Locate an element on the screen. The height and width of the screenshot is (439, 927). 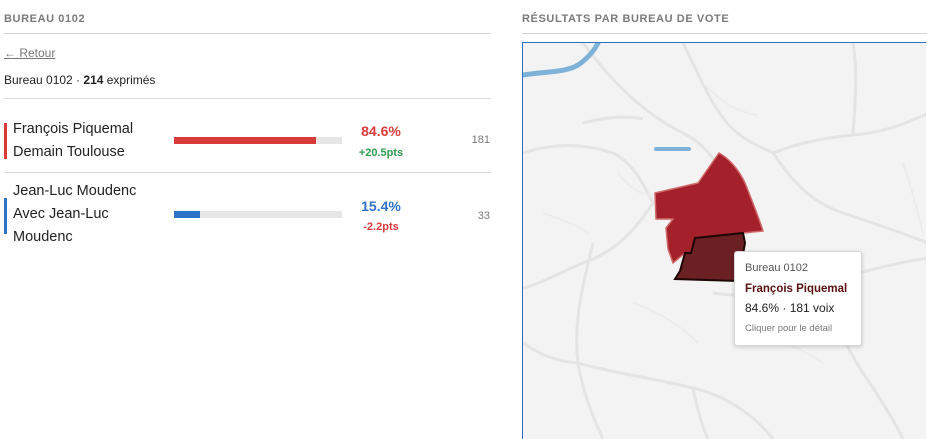
candidate-name: Jean-Luc Moudenc Avec Jean-Luc Moudenc is located at coordinates (74, 214).